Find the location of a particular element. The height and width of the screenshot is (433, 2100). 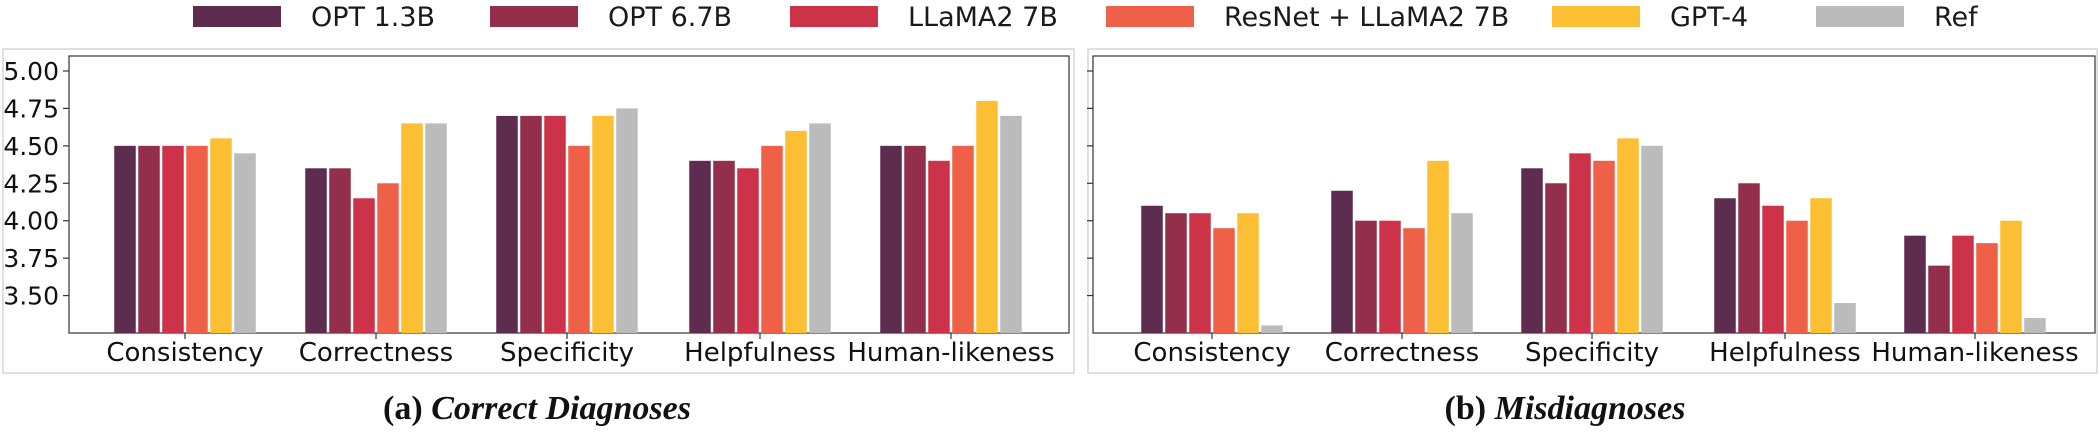

y-tick-label: 4.75 is located at coordinates (31, 108).